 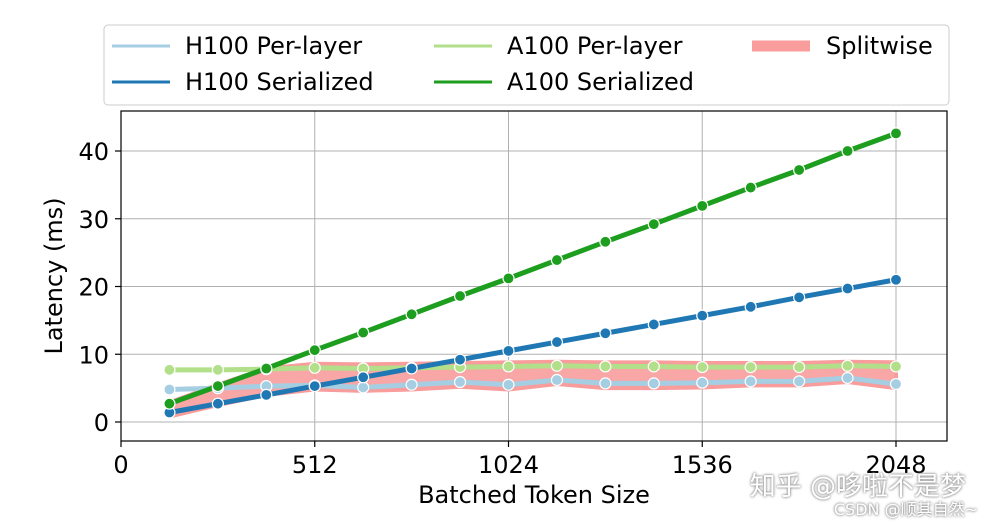 I want to click on legend-label-a100-per-layer: A100 Per-layer, so click(x=595, y=46).